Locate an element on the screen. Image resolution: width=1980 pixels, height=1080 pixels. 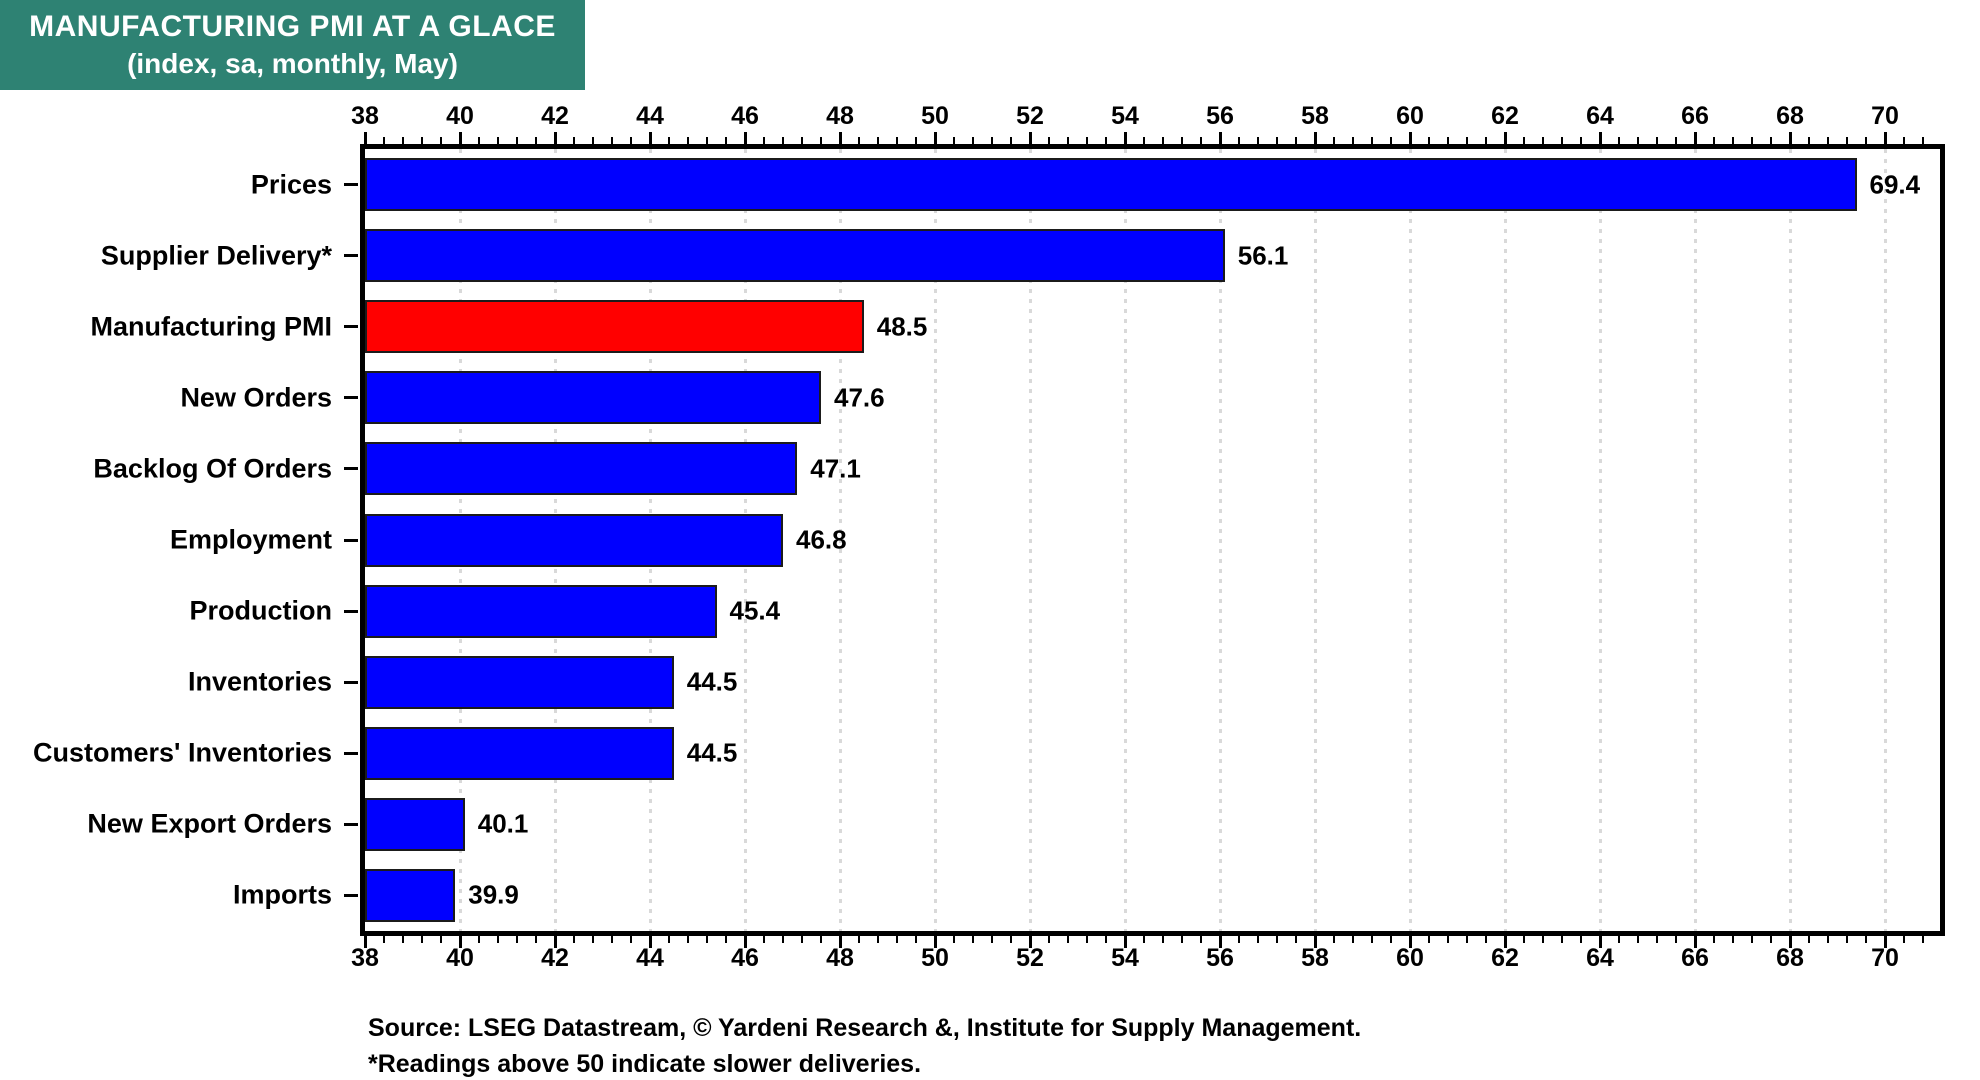
x-tick-label-bottom: 42 is located at coordinates (555, 958).